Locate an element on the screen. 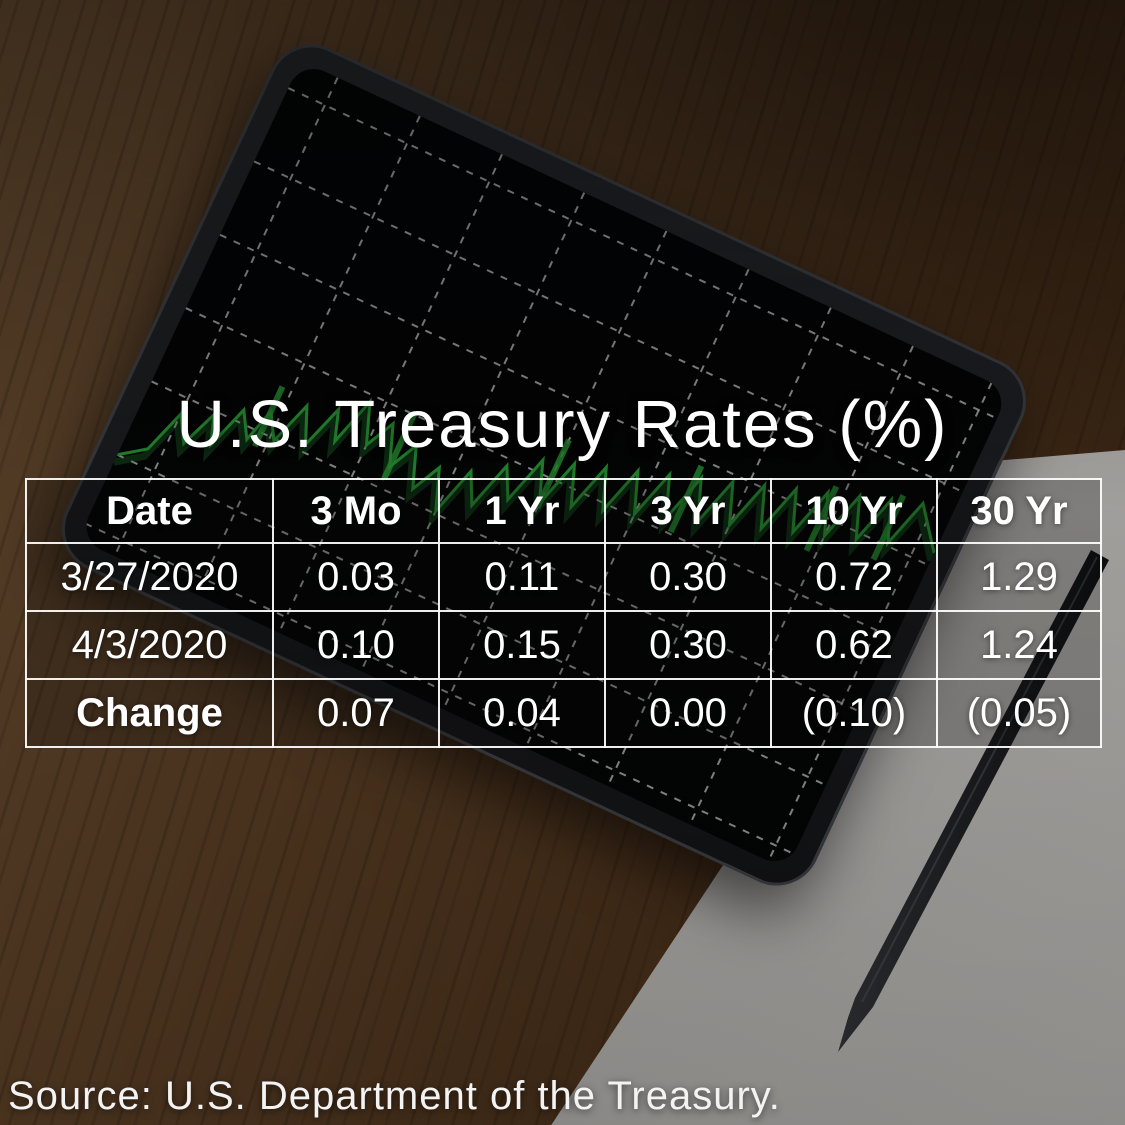 The height and width of the screenshot is (1125, 1125). rate-cell: 0.10 is located at coordinates (356, 645).